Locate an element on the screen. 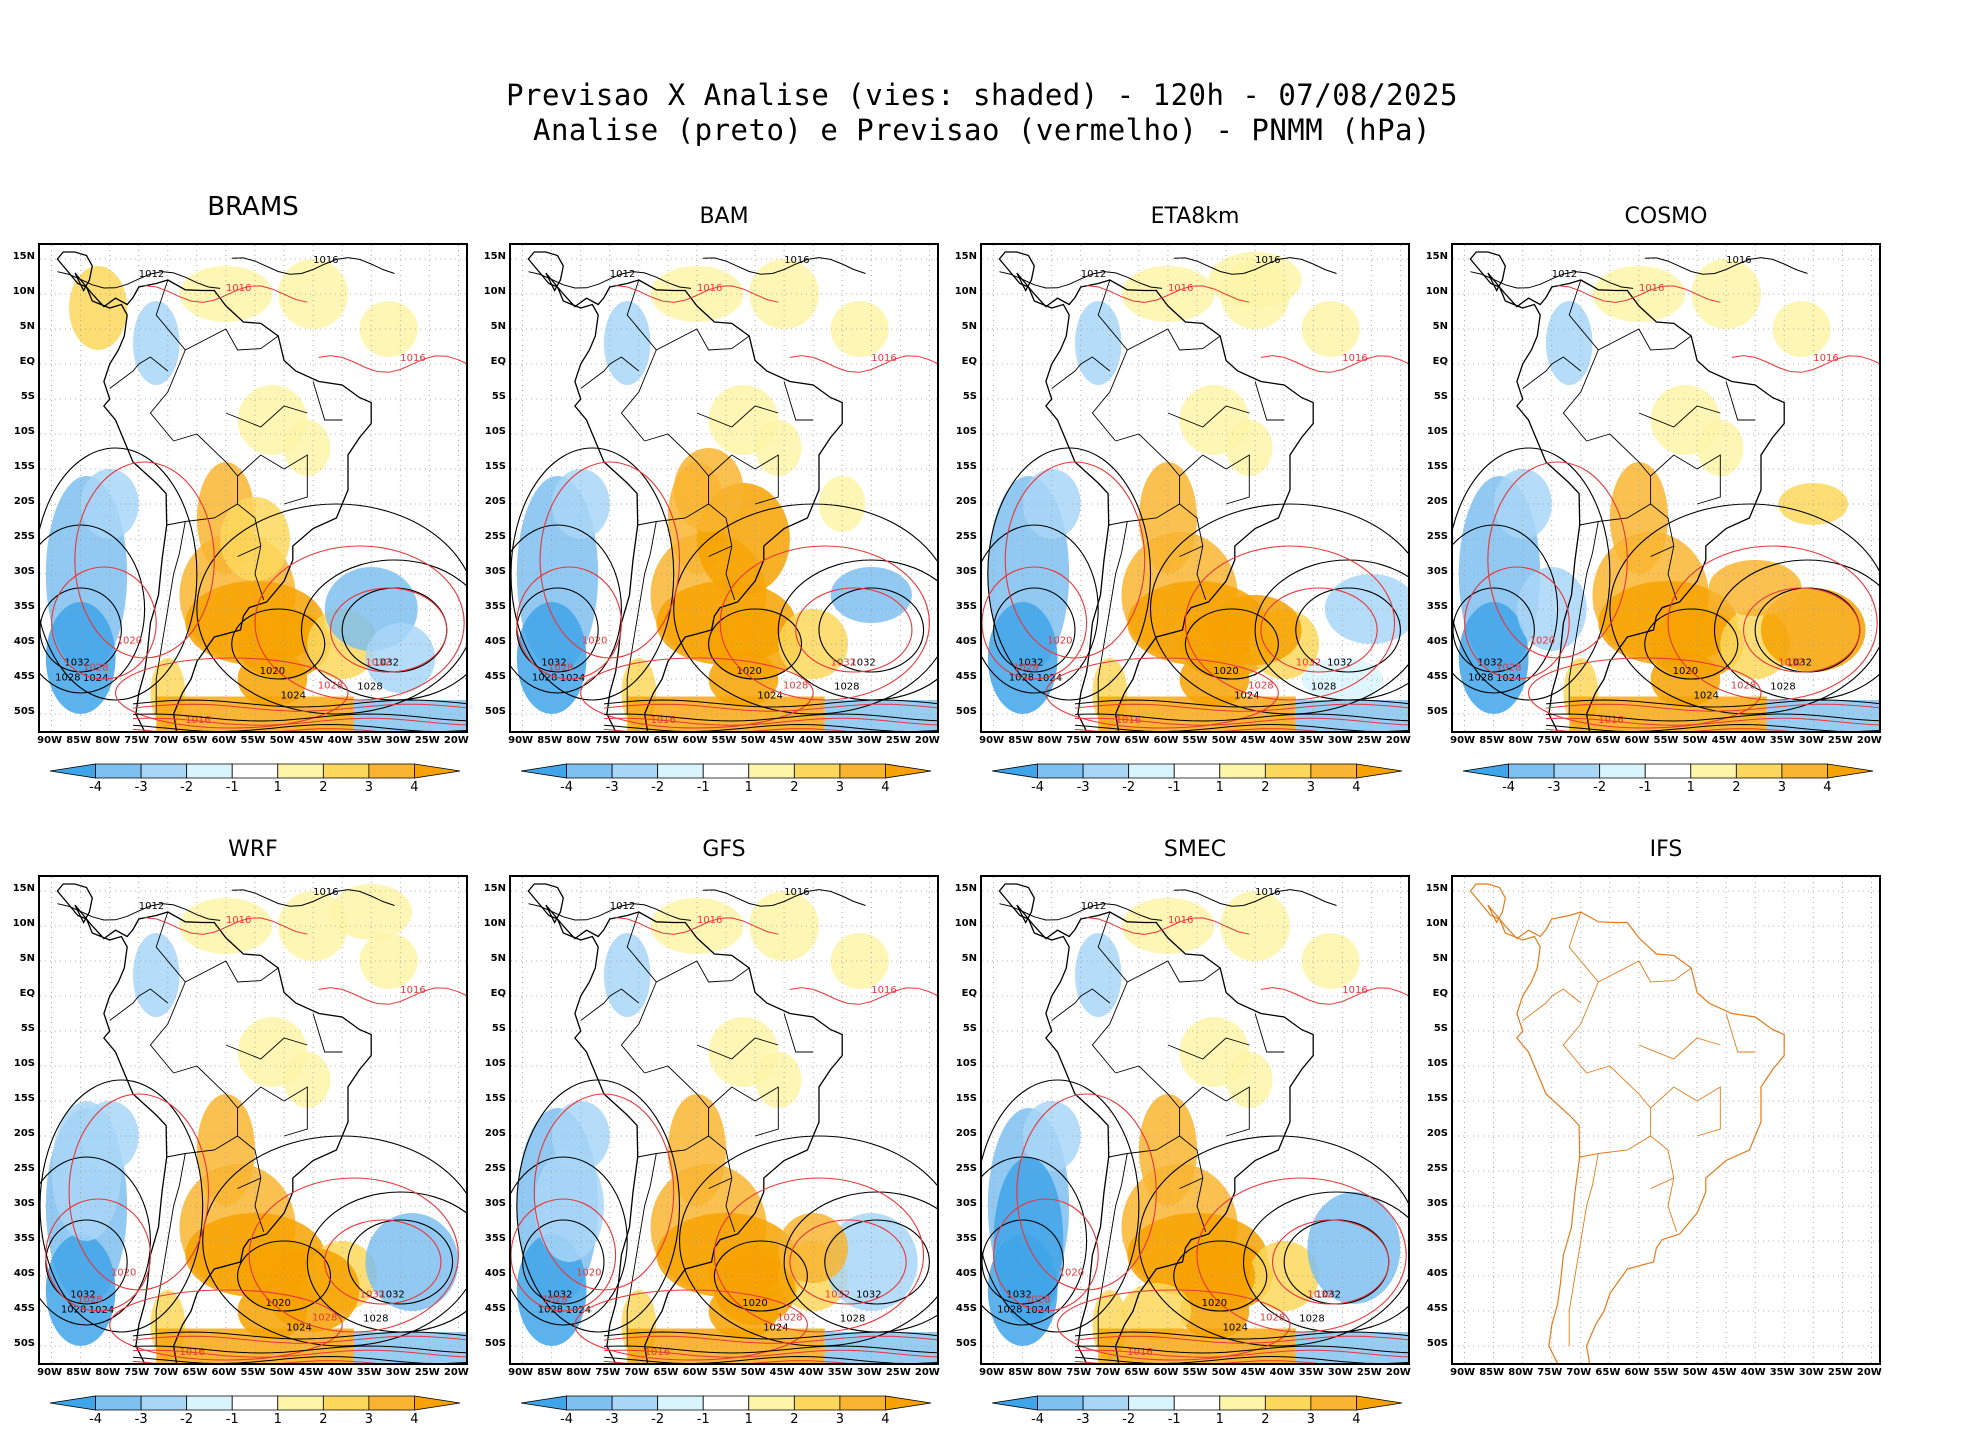 Image resolution: width=1964 pixels, height=1436 pixels. lon-tick-label: 90W is located at coordinates (50, 740).